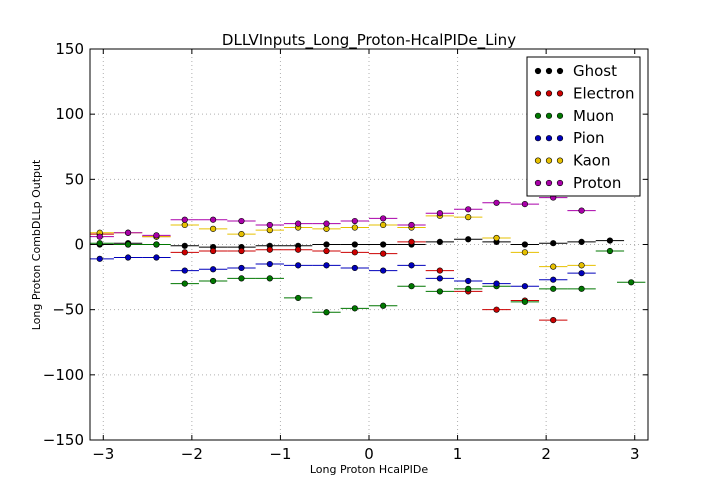 The width and height of the screenshot is (720, 504). What do you see at coordinates (583, 126) in the screenshot?
I see `legend-box` at bounding box center [583, 126].